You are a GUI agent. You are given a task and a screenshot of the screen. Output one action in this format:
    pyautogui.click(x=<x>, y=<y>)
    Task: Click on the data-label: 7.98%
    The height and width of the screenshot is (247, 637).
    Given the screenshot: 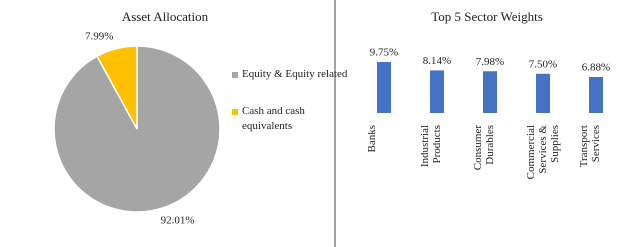 What is the action you would take?
    pyautogui.click(x=490, y=62)
    